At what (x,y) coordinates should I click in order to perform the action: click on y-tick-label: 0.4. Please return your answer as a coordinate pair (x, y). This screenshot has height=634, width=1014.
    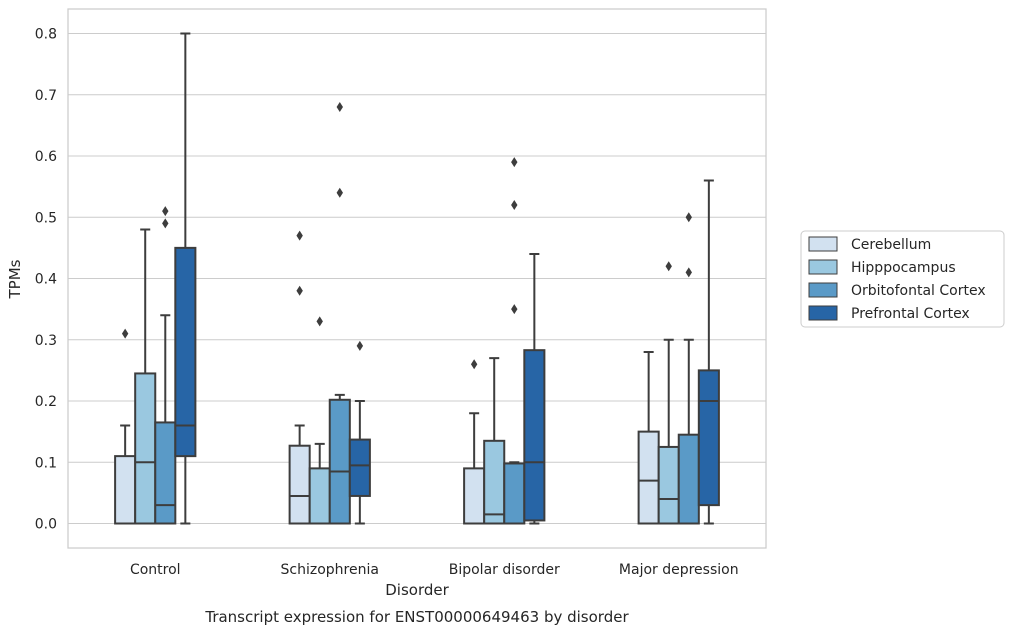
    Looking at the image, I should click on (46, 280).